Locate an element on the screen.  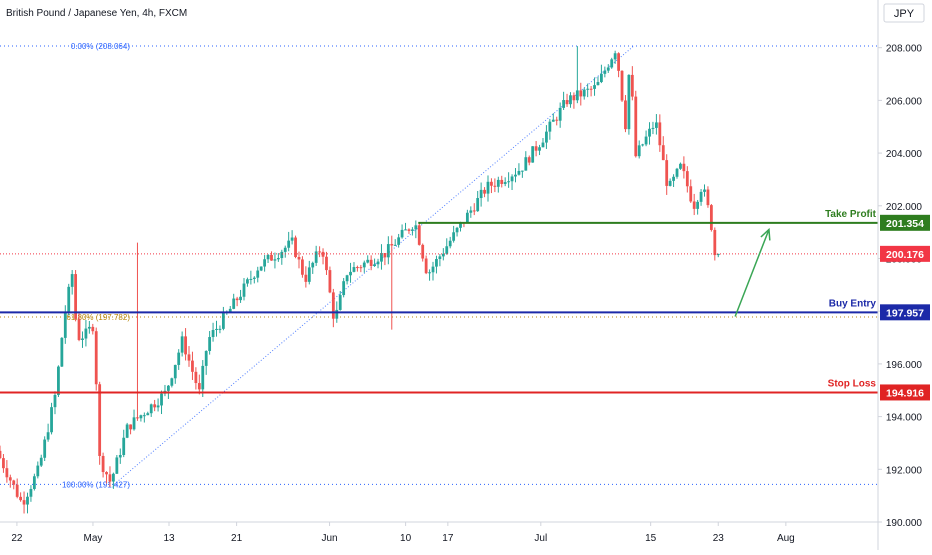
y-tick-label: 208.000 is located at coordinates (904, 49).